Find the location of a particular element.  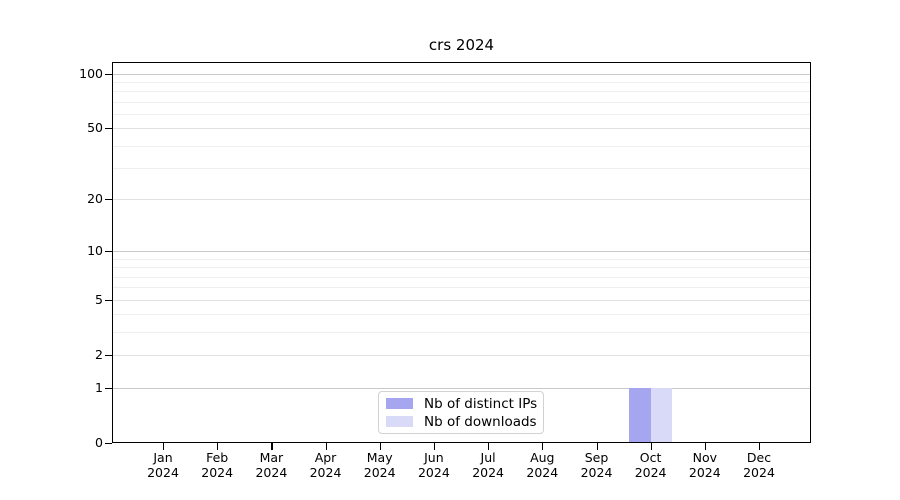

y-tick-label: 5 is located at coordinates (99, 299).